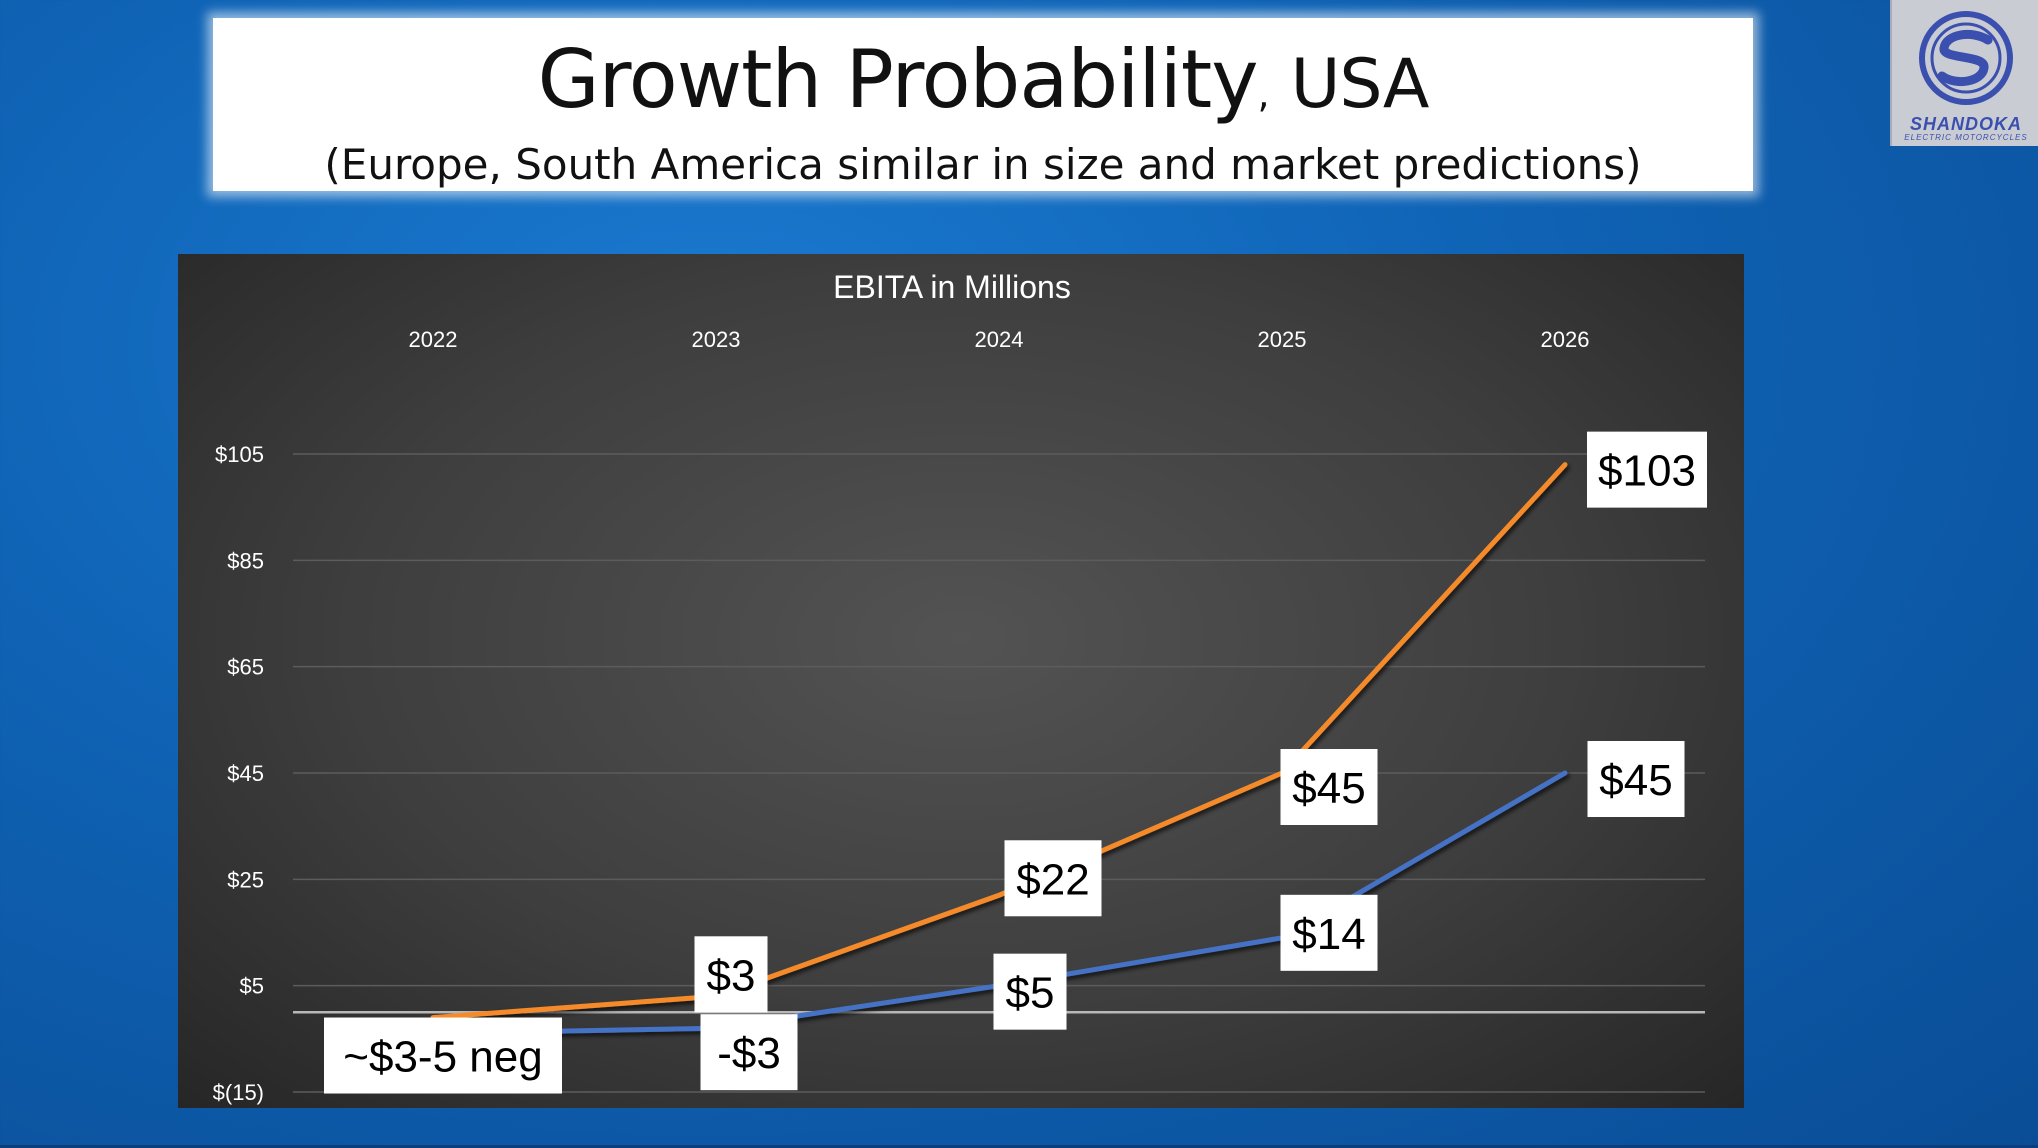 The height and width of the screenshot is (1148, 2038). What do you see at coordinates (239, 454) in the screenshot?
I see `y-tick-label: $105` at bounding box center [239, 454].